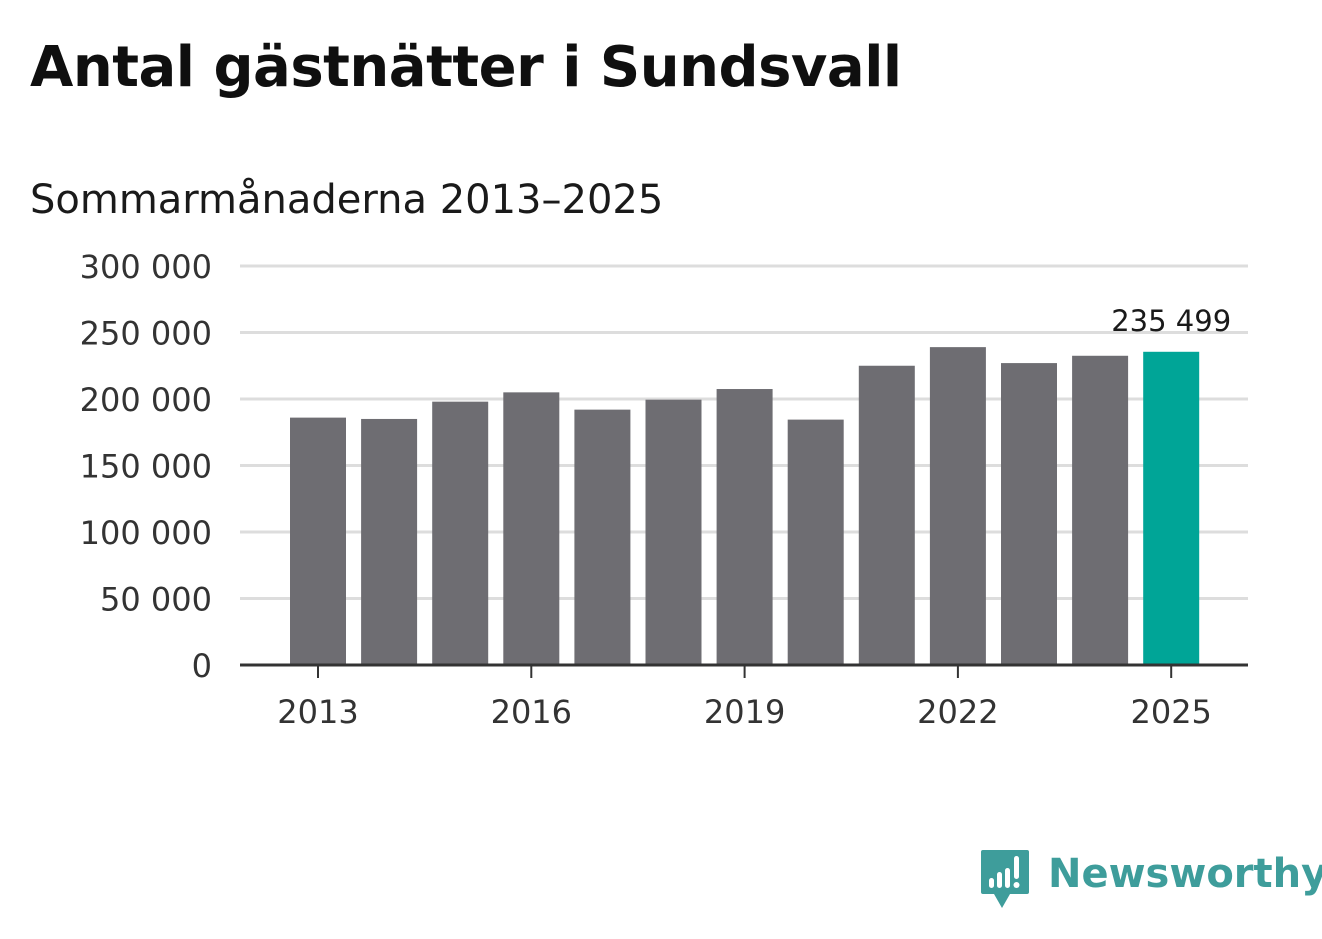 The height and width of the screenshot is (939, 1322). Describe the element at coordinates (317, 712) in the screenshot. I see `x-tick-label: 2013` at that location.